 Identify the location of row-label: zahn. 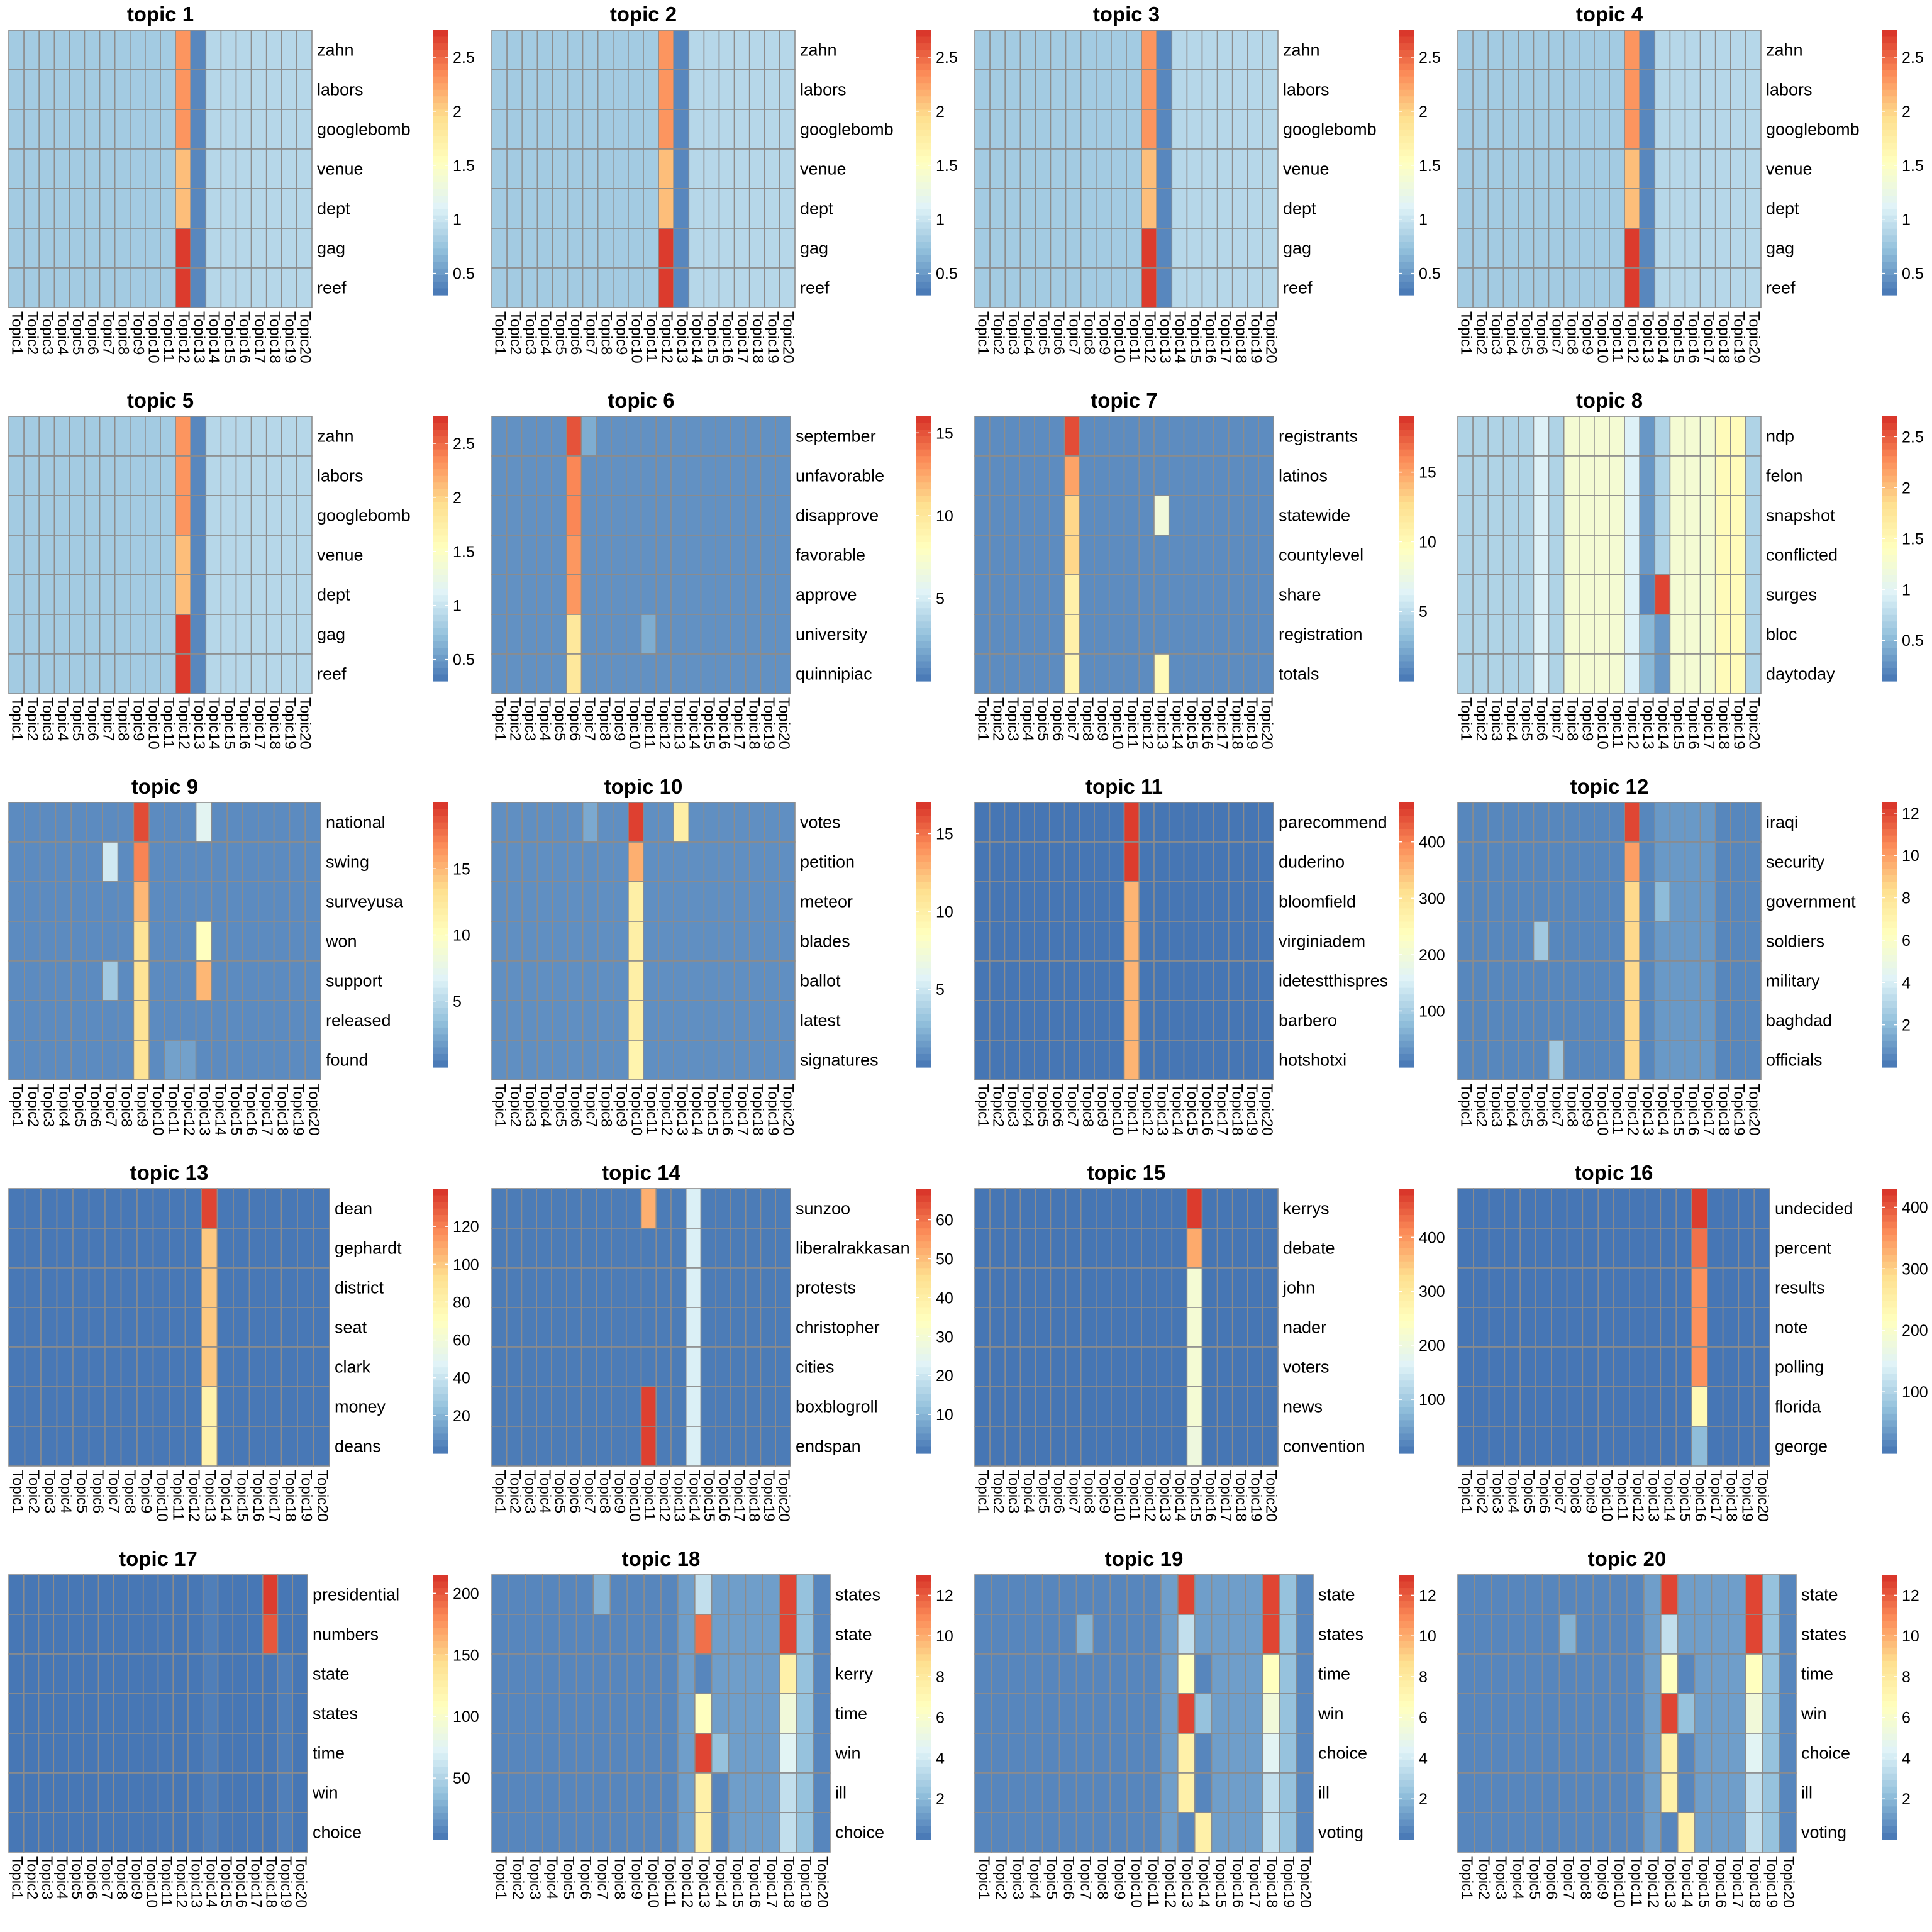
(1784, 50).